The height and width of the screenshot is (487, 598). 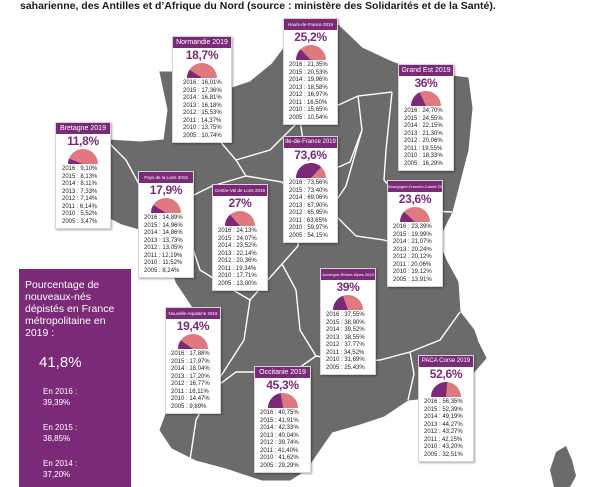 What do you see at coordinates (423, 156) in the screenshot?
I see `history-row: 2010 : 18,33%` at bounding box center [423, 156].